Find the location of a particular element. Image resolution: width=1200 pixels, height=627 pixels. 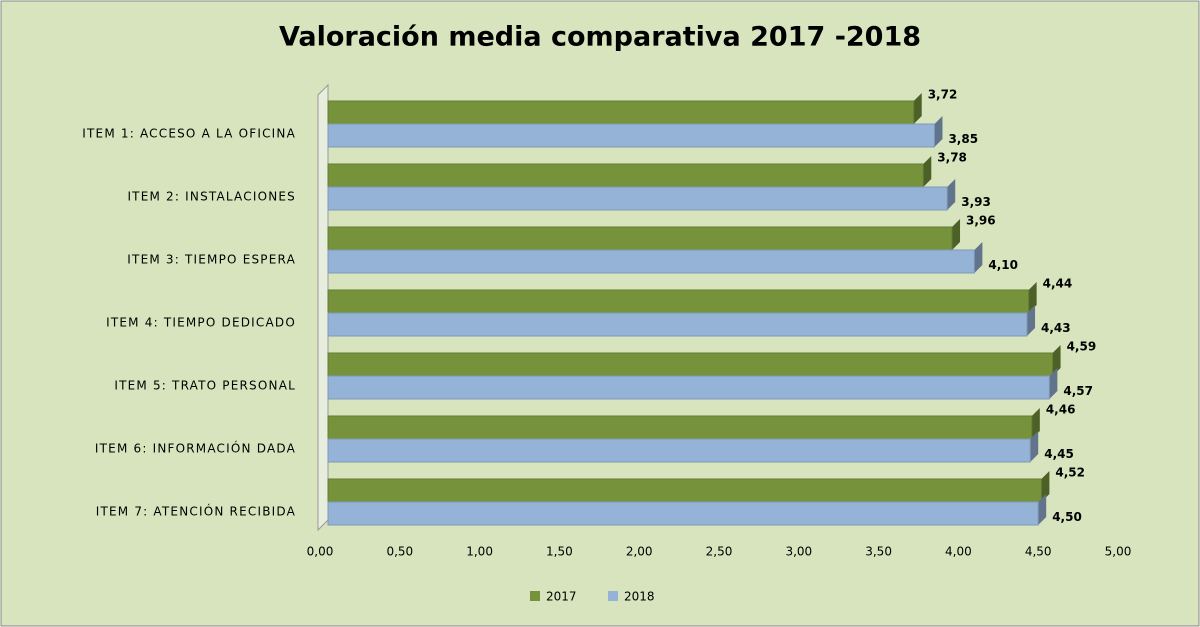

x-tick-label: 4,50 is located at coordinates (1038, 552).